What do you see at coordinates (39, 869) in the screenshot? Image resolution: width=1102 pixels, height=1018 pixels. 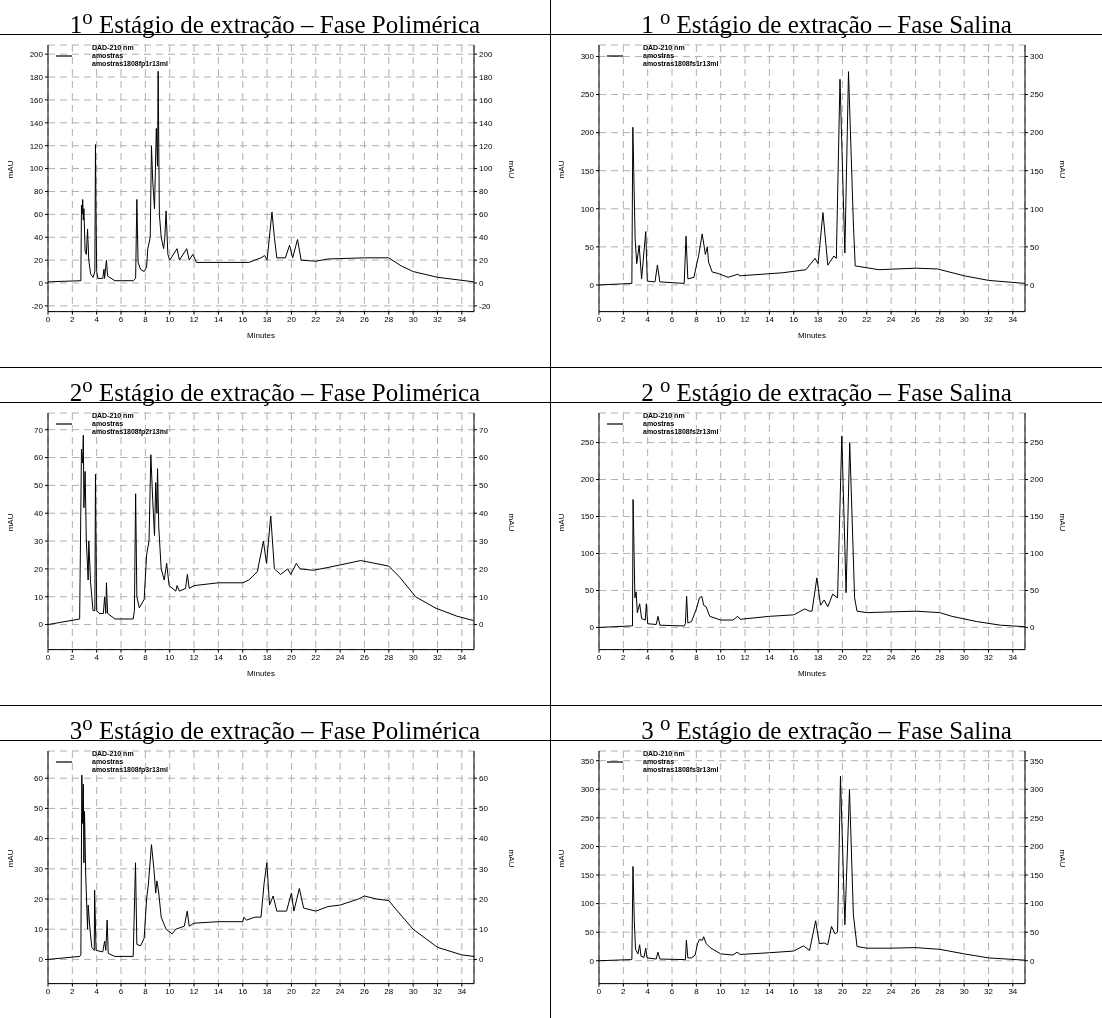 I see `y-tick-label: 30` at bounding box center [39, 869].